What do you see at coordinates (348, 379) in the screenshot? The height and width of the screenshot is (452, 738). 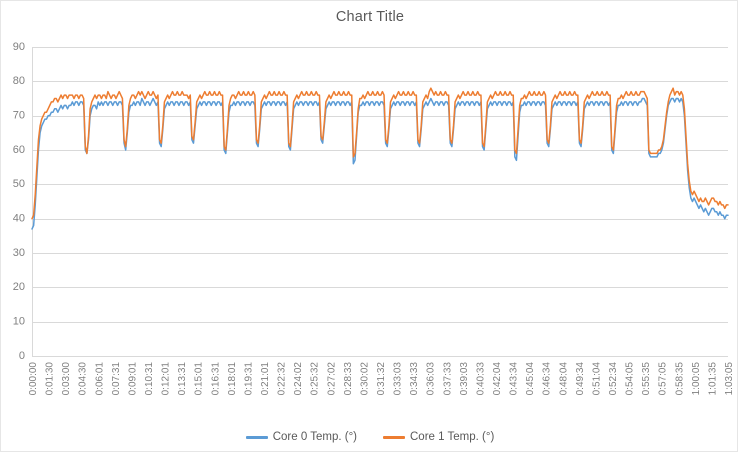 I see `x-axis-tick-label: 0:28:33` at bounding box center [348, 379].